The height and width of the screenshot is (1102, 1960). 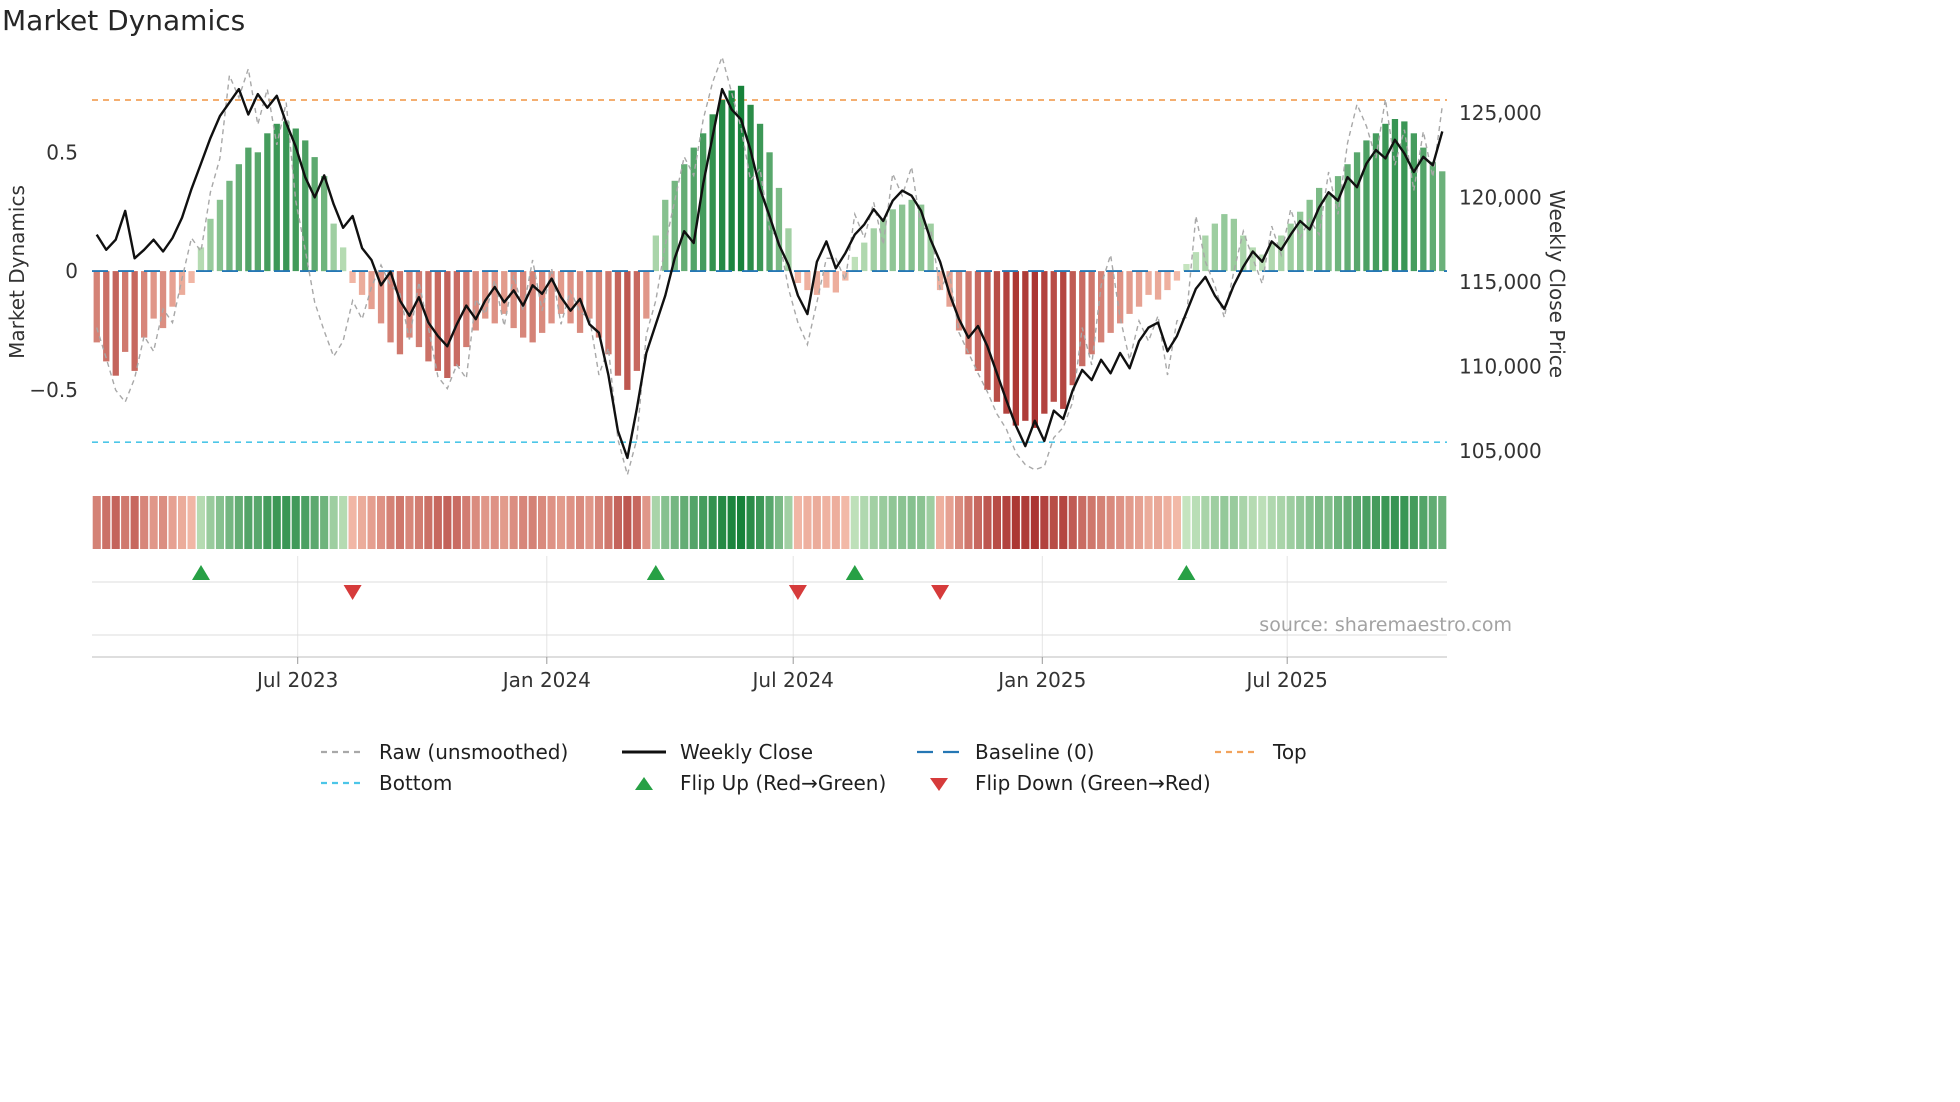 I want to click on right-tick-label: 120,000, so click(x=1500, y=197).